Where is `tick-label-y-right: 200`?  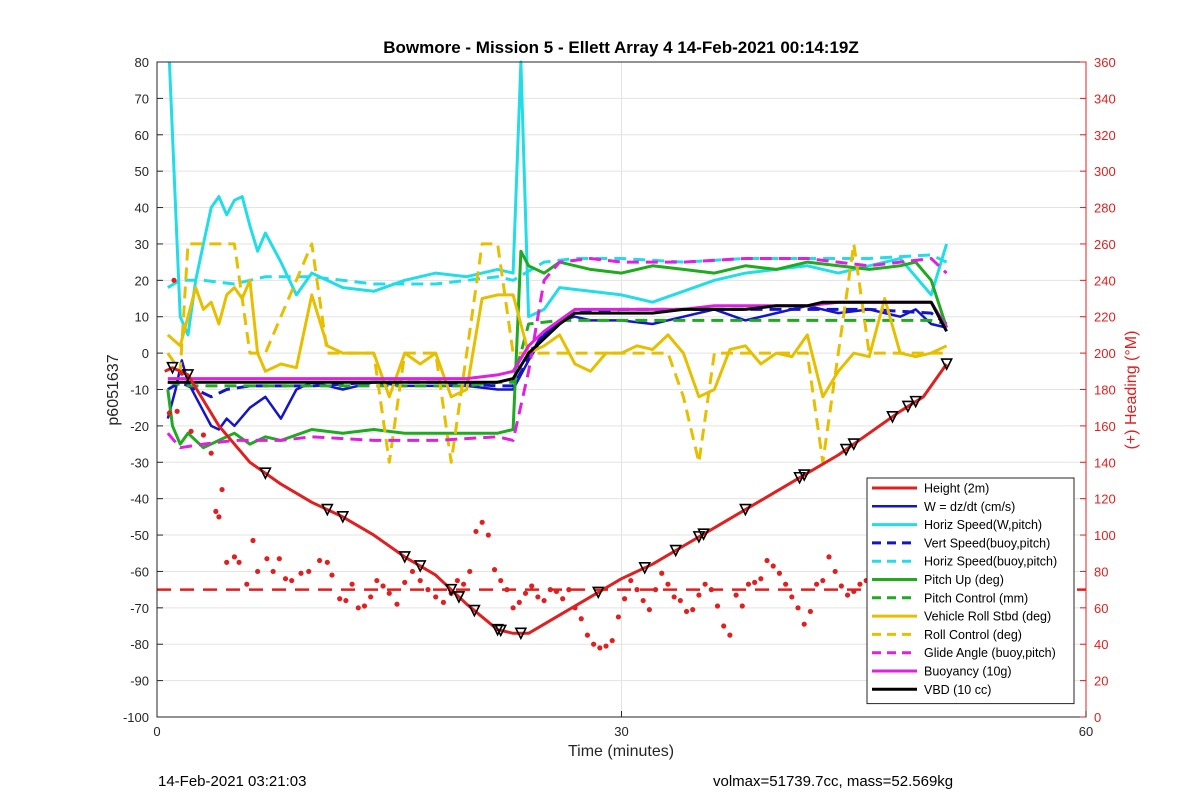
tick-label-y-right: 200 is located at coordinates (1105, 353).